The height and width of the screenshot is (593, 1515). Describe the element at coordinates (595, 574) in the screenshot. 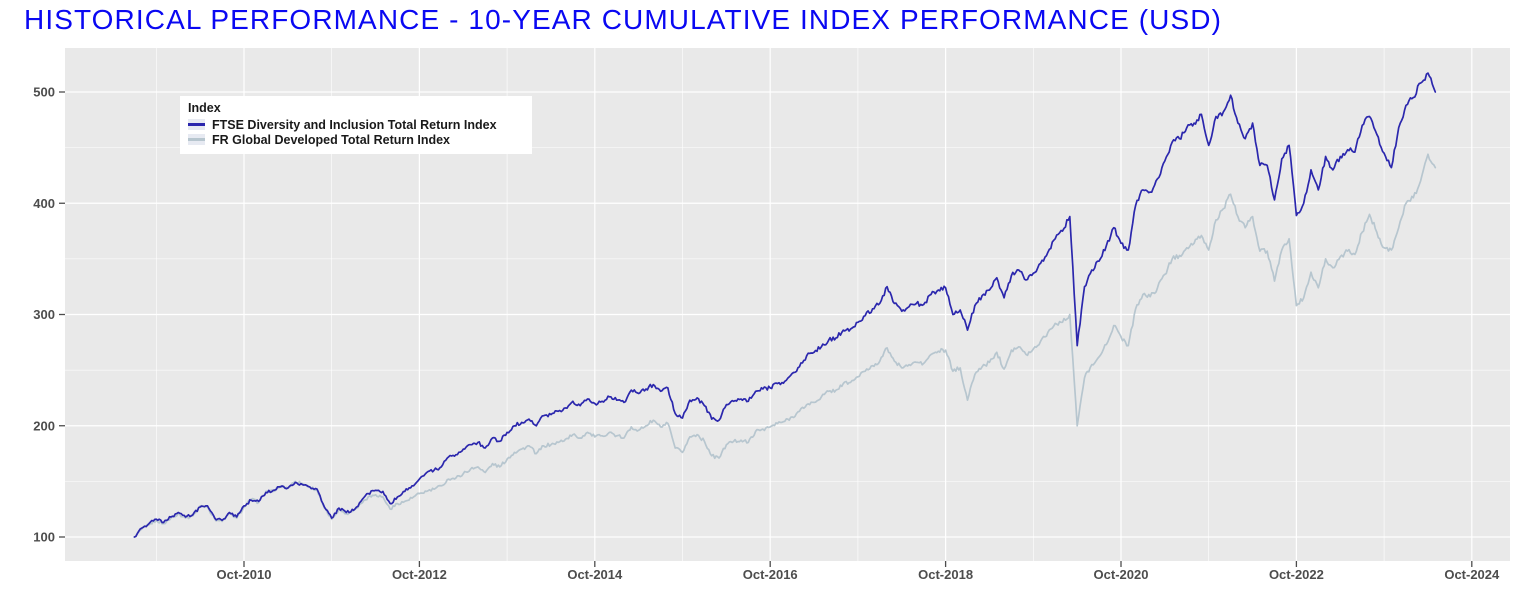

I see `x-tick-label: Oct-2014` at that location.